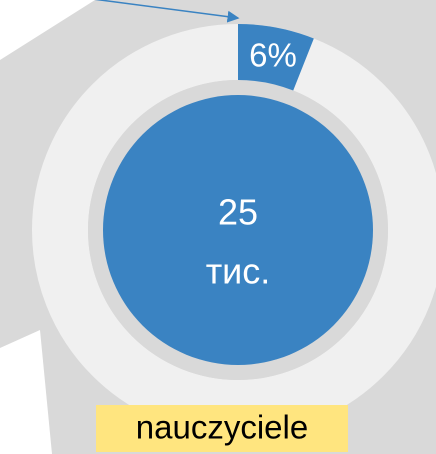 The width and height of the screenshot is (436, 454). What do you see at coordinates (273, 55) in the screenshot?
I see `segment-label: 6%` at bounding box center [273, 55].